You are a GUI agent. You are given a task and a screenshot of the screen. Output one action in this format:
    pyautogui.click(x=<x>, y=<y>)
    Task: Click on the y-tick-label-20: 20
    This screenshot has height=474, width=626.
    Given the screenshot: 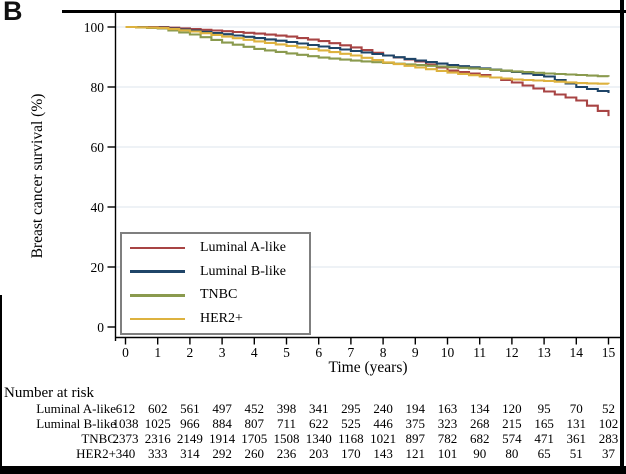 What is the action you would take?
    pyautogui.click(x=97, y=267)
    